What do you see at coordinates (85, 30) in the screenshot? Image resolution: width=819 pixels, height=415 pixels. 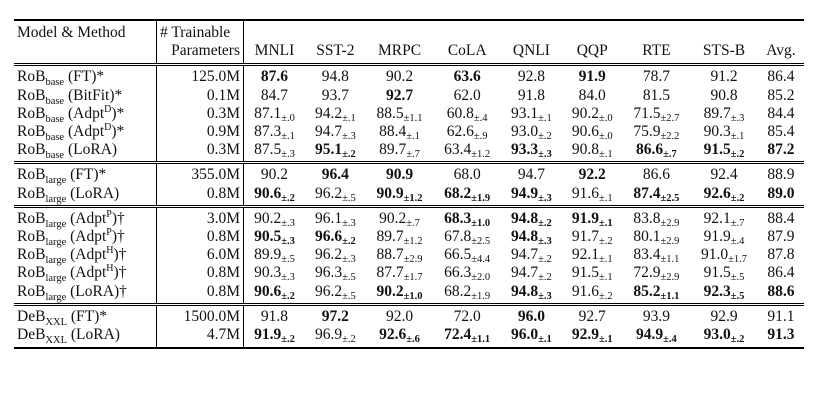 I see `model-header: Model & Method` at bounding box center [85, 30].